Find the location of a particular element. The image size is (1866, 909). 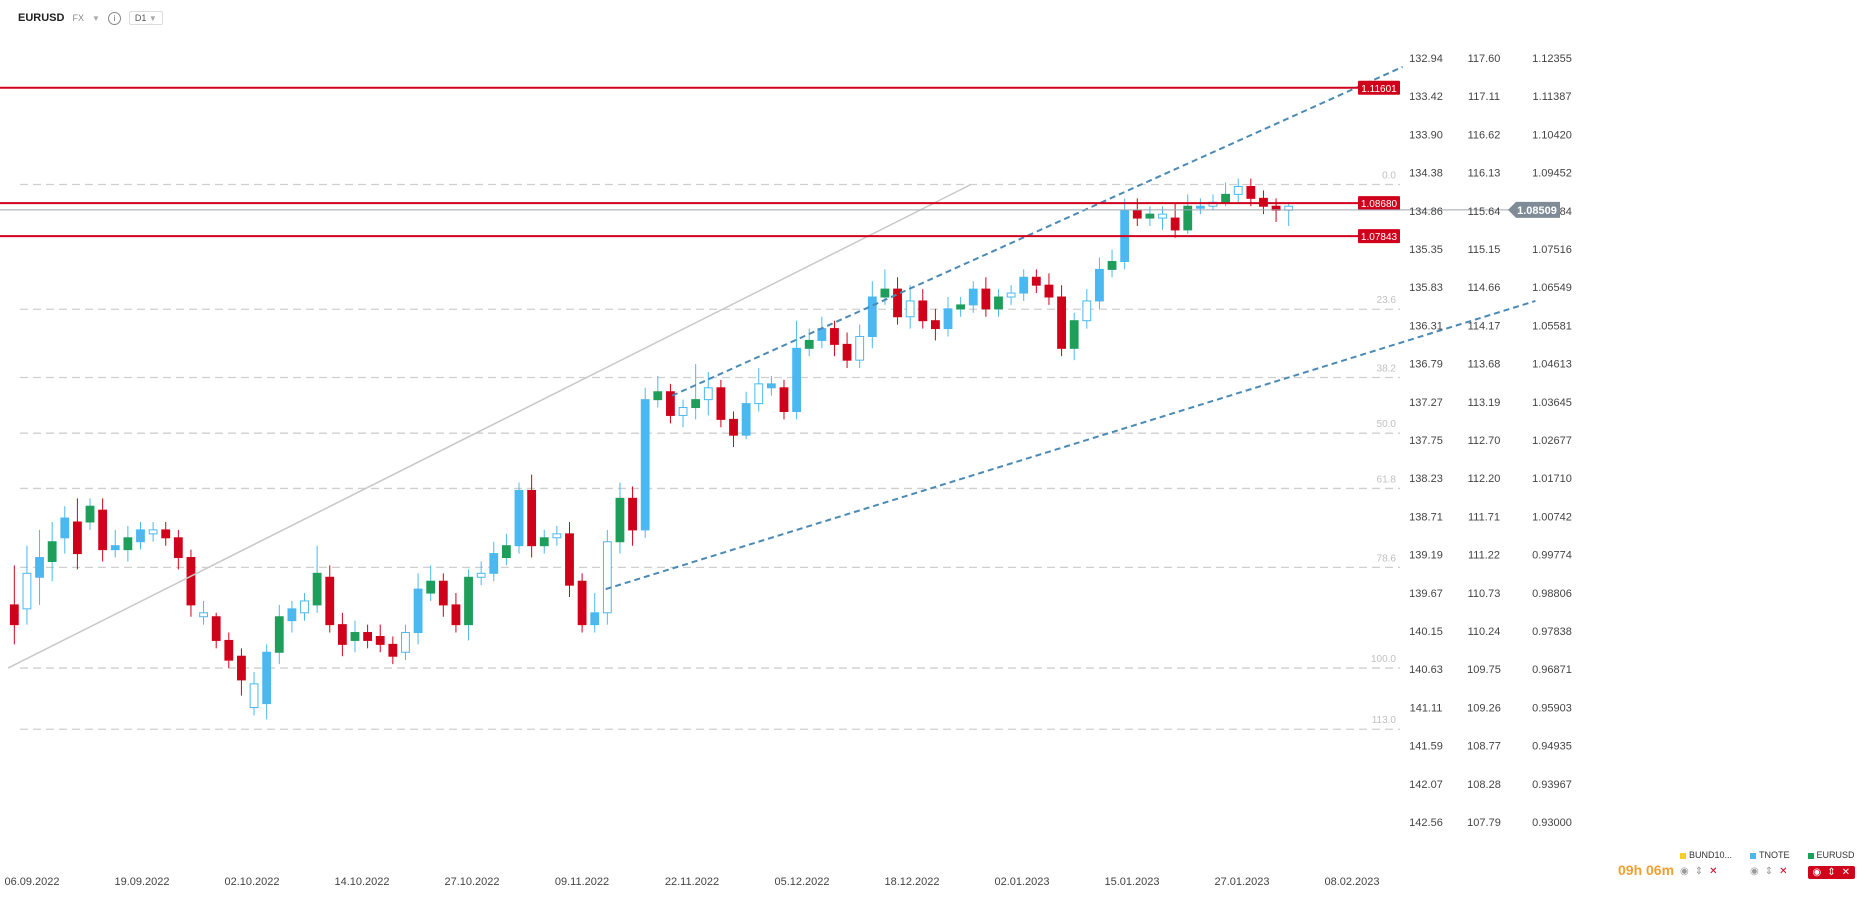

trend-channel-line is located at coordinates (1037, 231).